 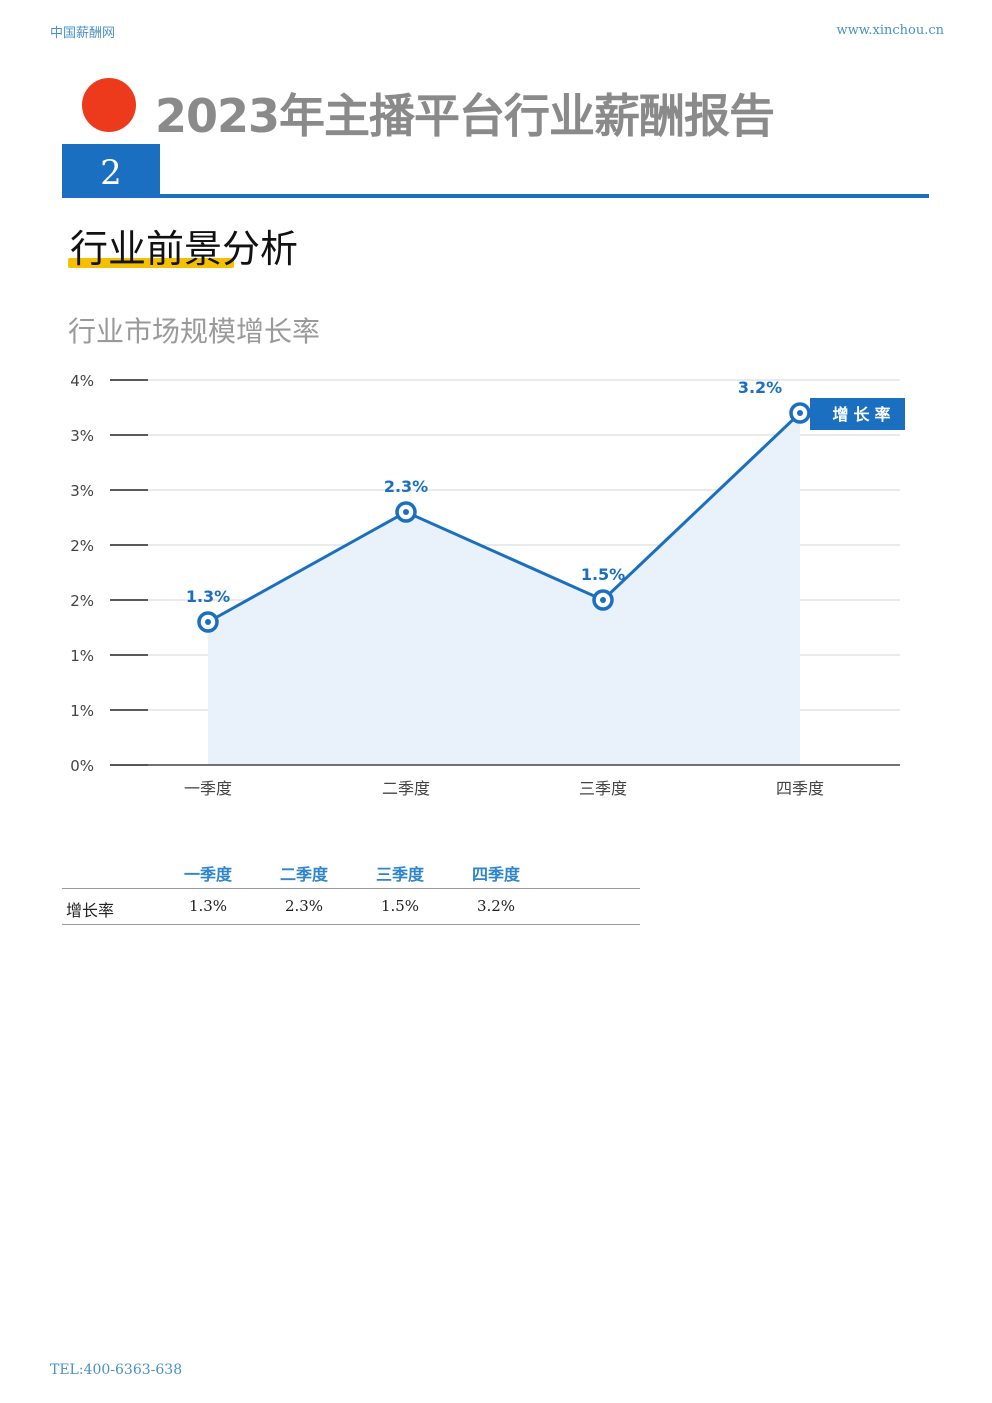 I want to click on data-label: 3.2%, so click(x=760, y=387).